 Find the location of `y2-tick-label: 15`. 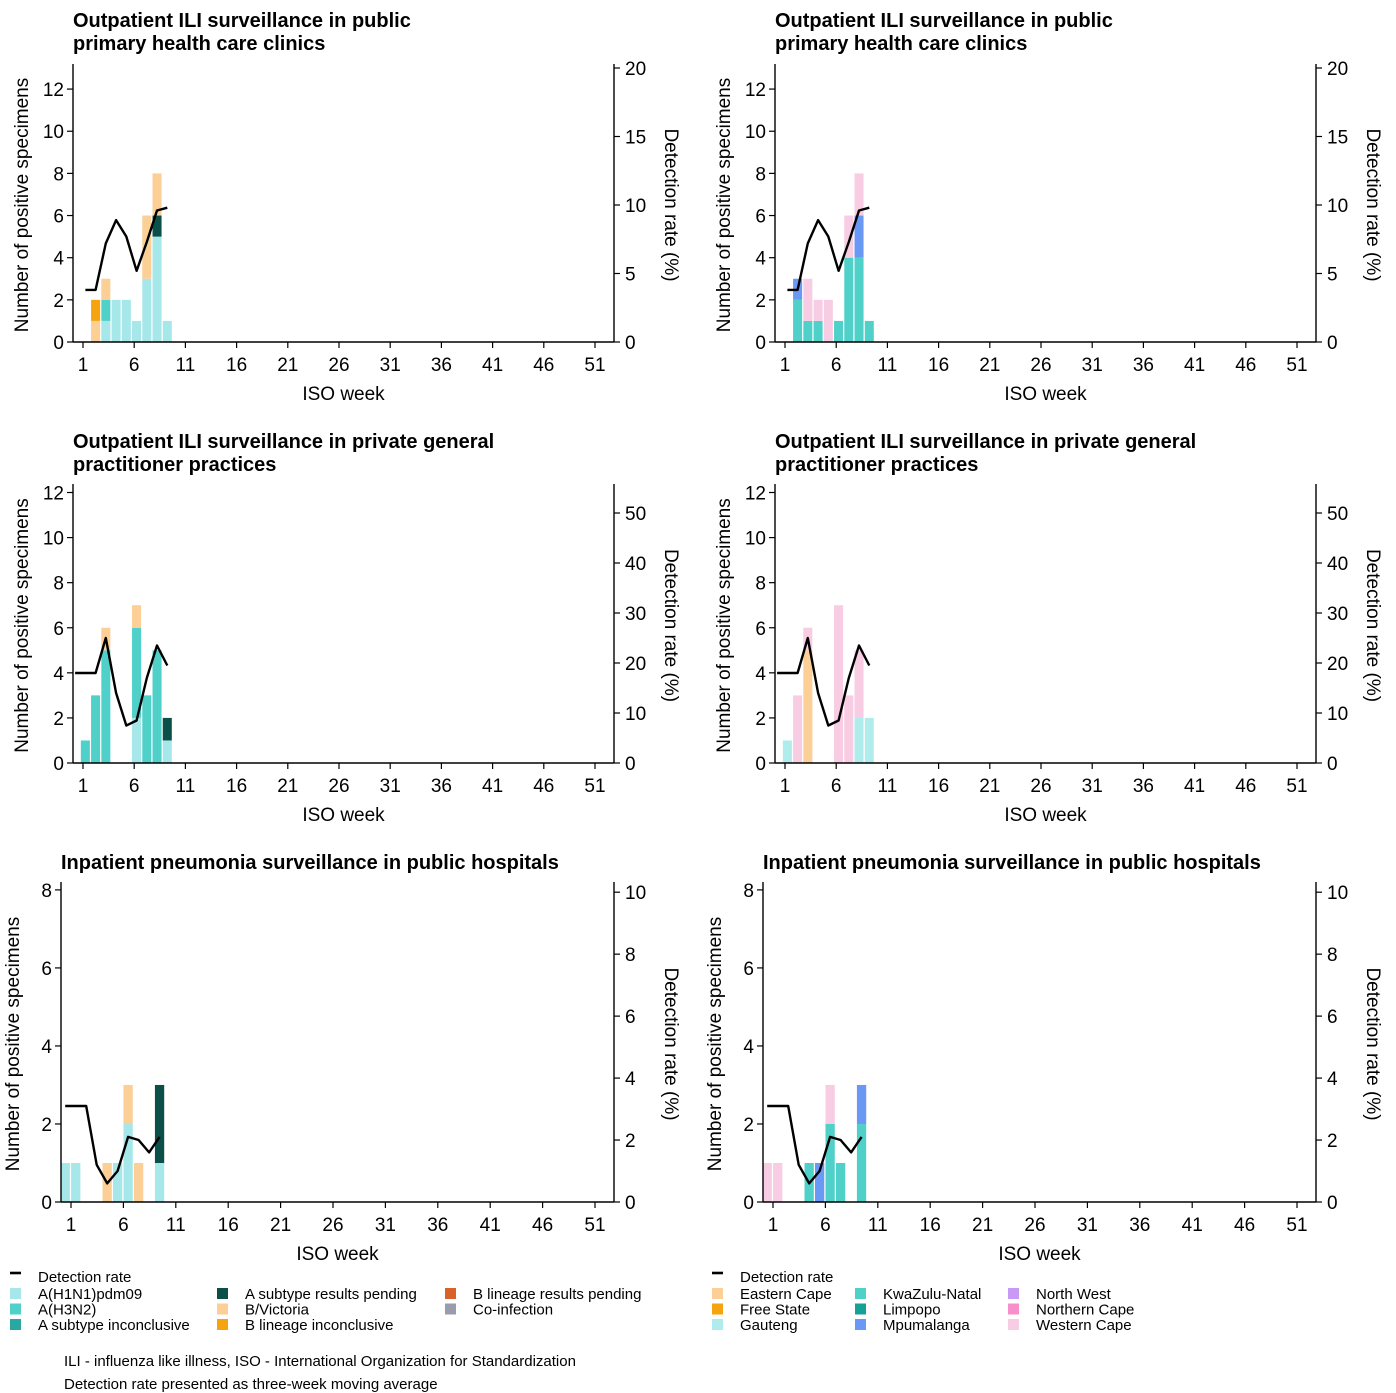

y2-tick-label: 15 is located at coordinates (635, 138).